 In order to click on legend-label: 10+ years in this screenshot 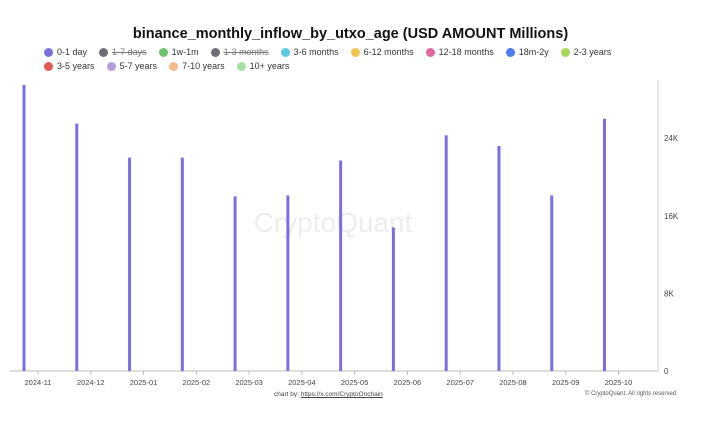, I will do `click(269, 66)`.